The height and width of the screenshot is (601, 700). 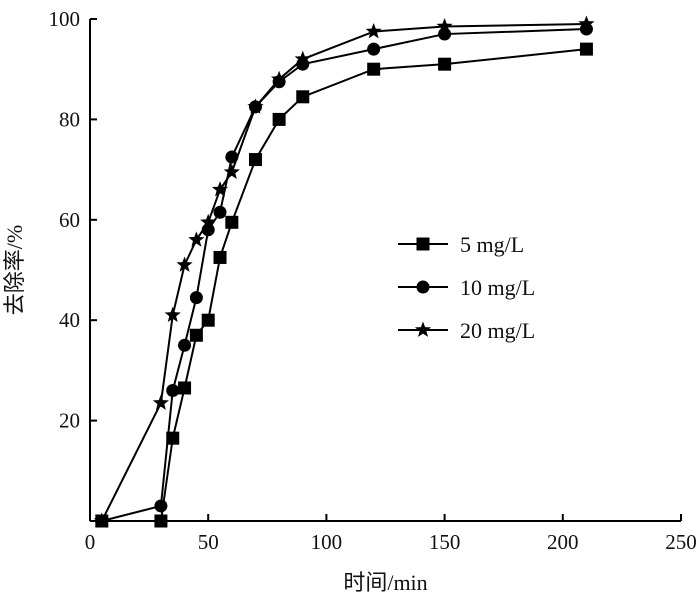 I want to click on legend-item: 20 mg/L, so click(x=466, y=330).